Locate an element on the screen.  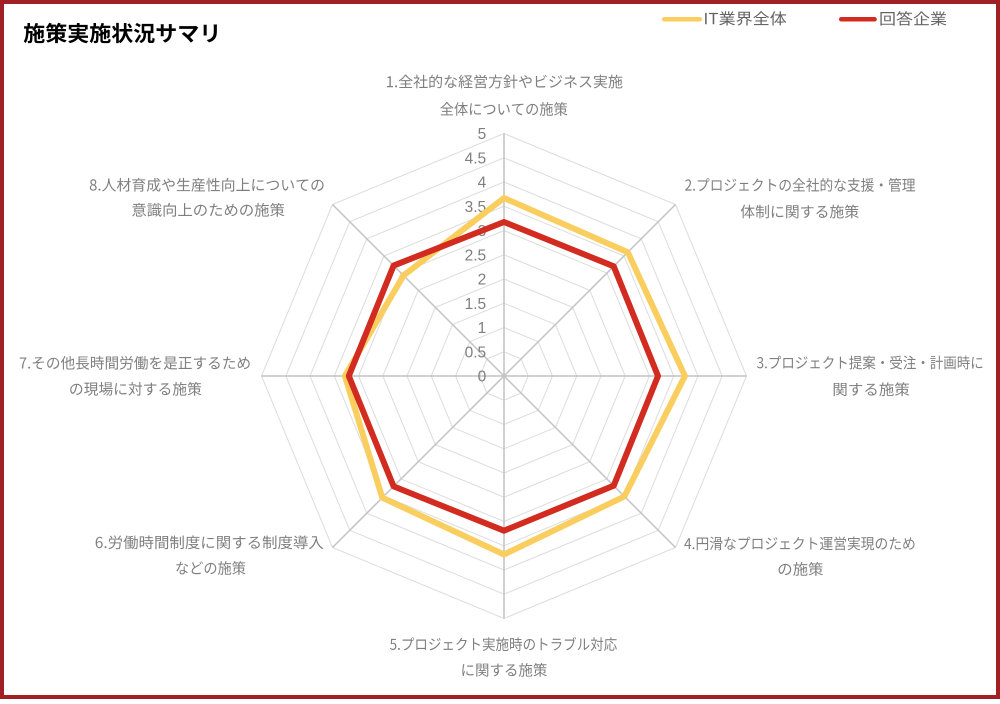
svg-text: 2.5 is located at coordinates (476, 255).